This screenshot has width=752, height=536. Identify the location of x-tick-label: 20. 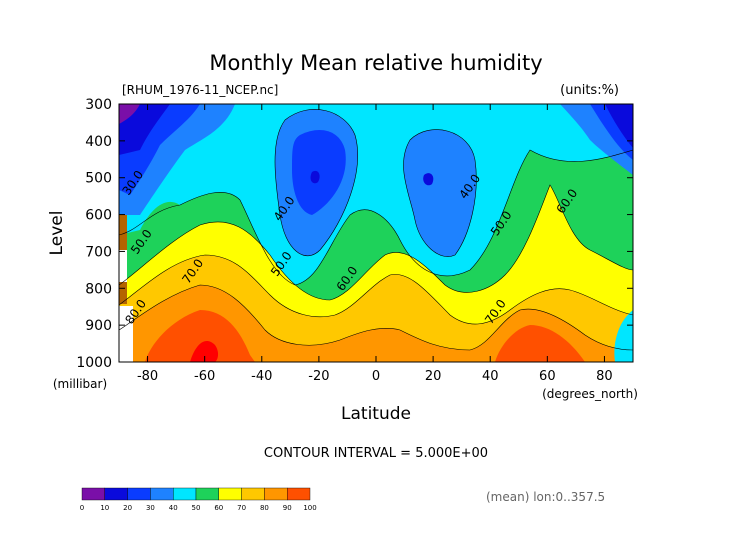
(433, 376).